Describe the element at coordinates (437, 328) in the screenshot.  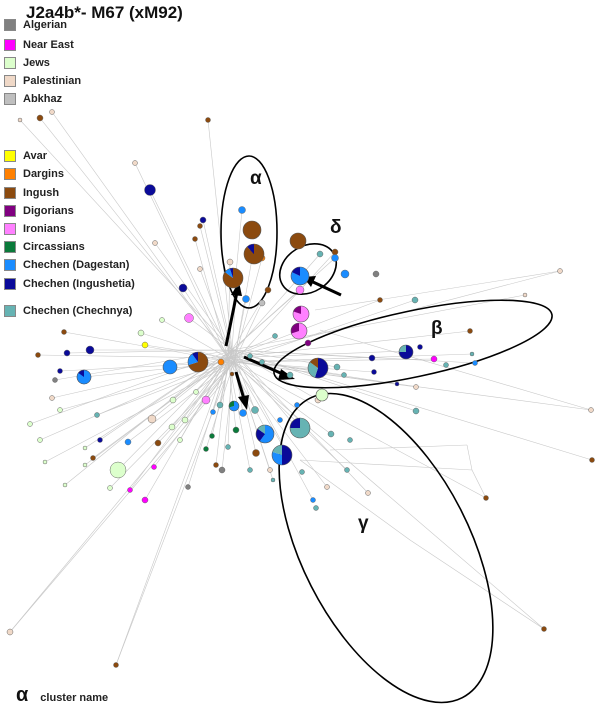
I see `cluster-label-beta: β` at that location.